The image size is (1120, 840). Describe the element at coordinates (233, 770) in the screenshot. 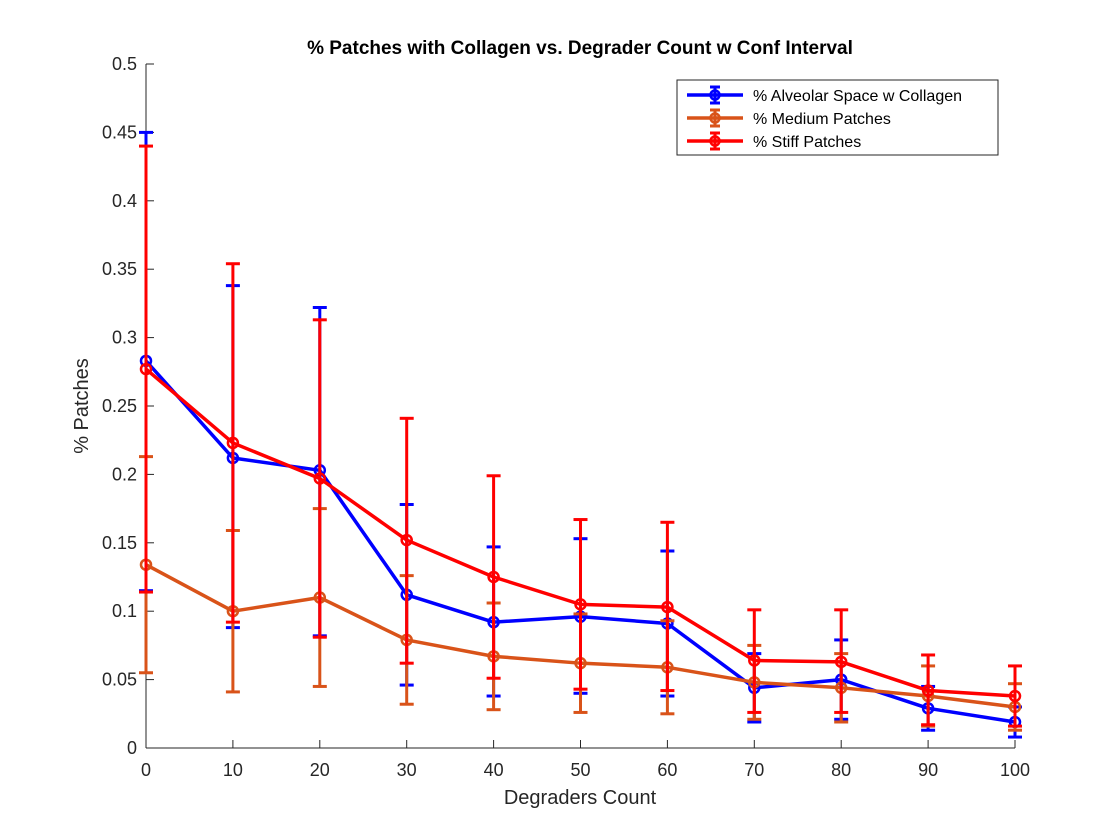

I see `x-tick-label: 10` at that location.